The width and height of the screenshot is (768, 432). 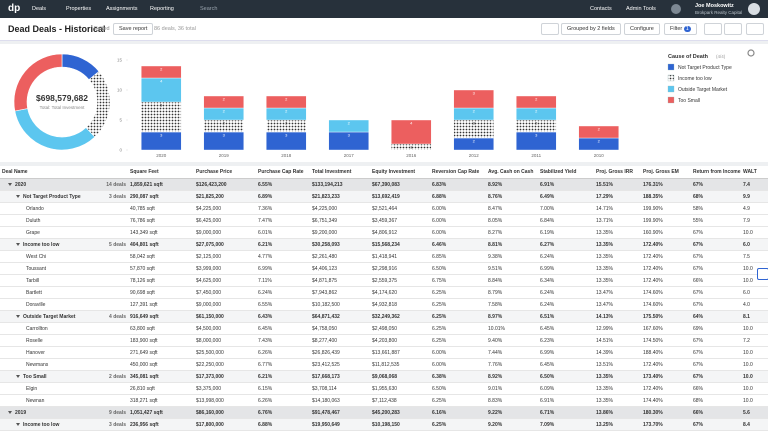 I want to click on edited-status: Edited, so click(x=102, y=29).